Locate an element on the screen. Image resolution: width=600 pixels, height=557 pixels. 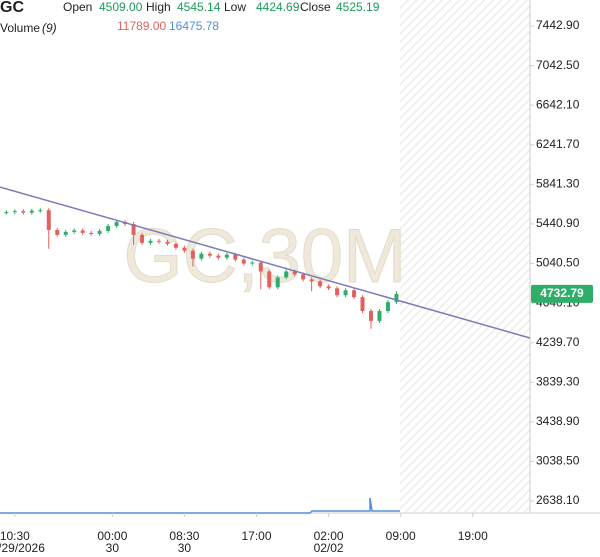
label: Low is located at coordinates (235, 7).